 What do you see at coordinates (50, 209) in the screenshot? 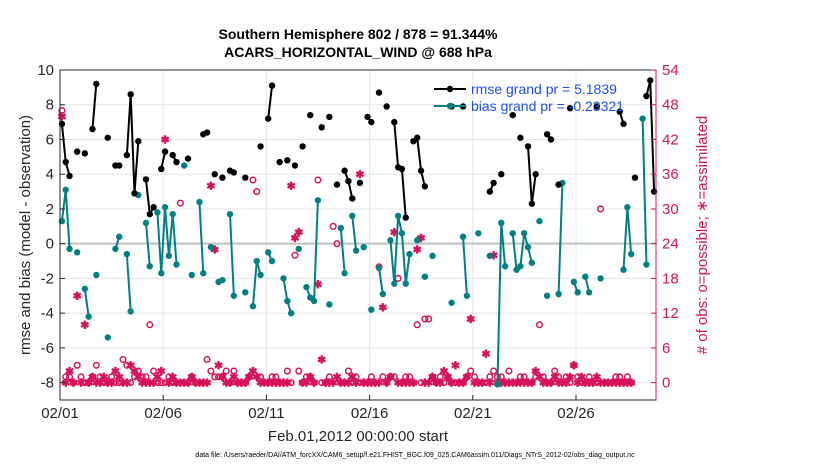
I see `y-left-tick-label: 2` at bounding box center [50, 209].